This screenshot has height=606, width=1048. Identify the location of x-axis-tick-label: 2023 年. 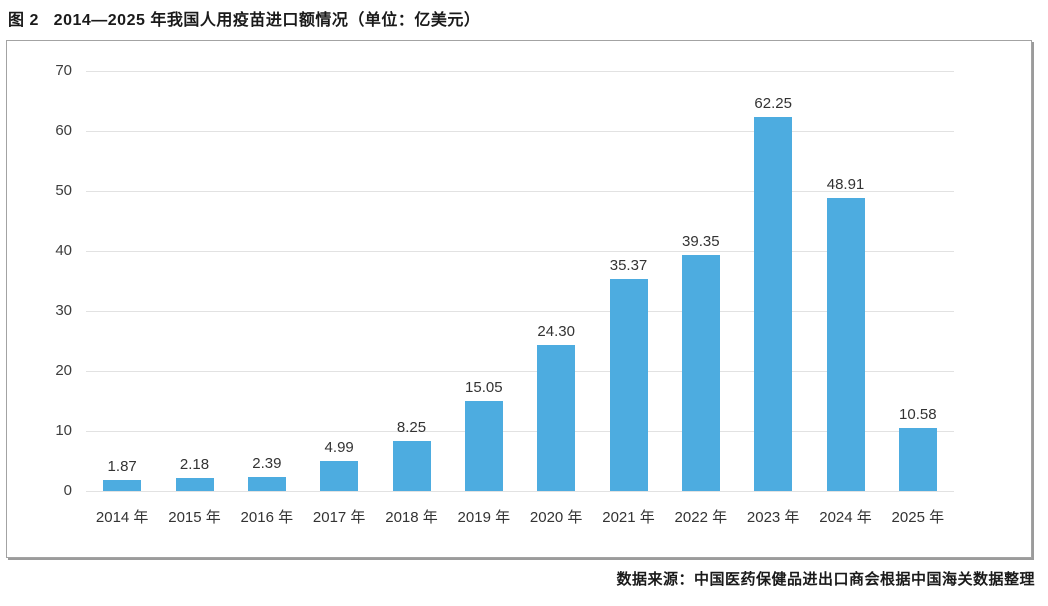
(773, 517).